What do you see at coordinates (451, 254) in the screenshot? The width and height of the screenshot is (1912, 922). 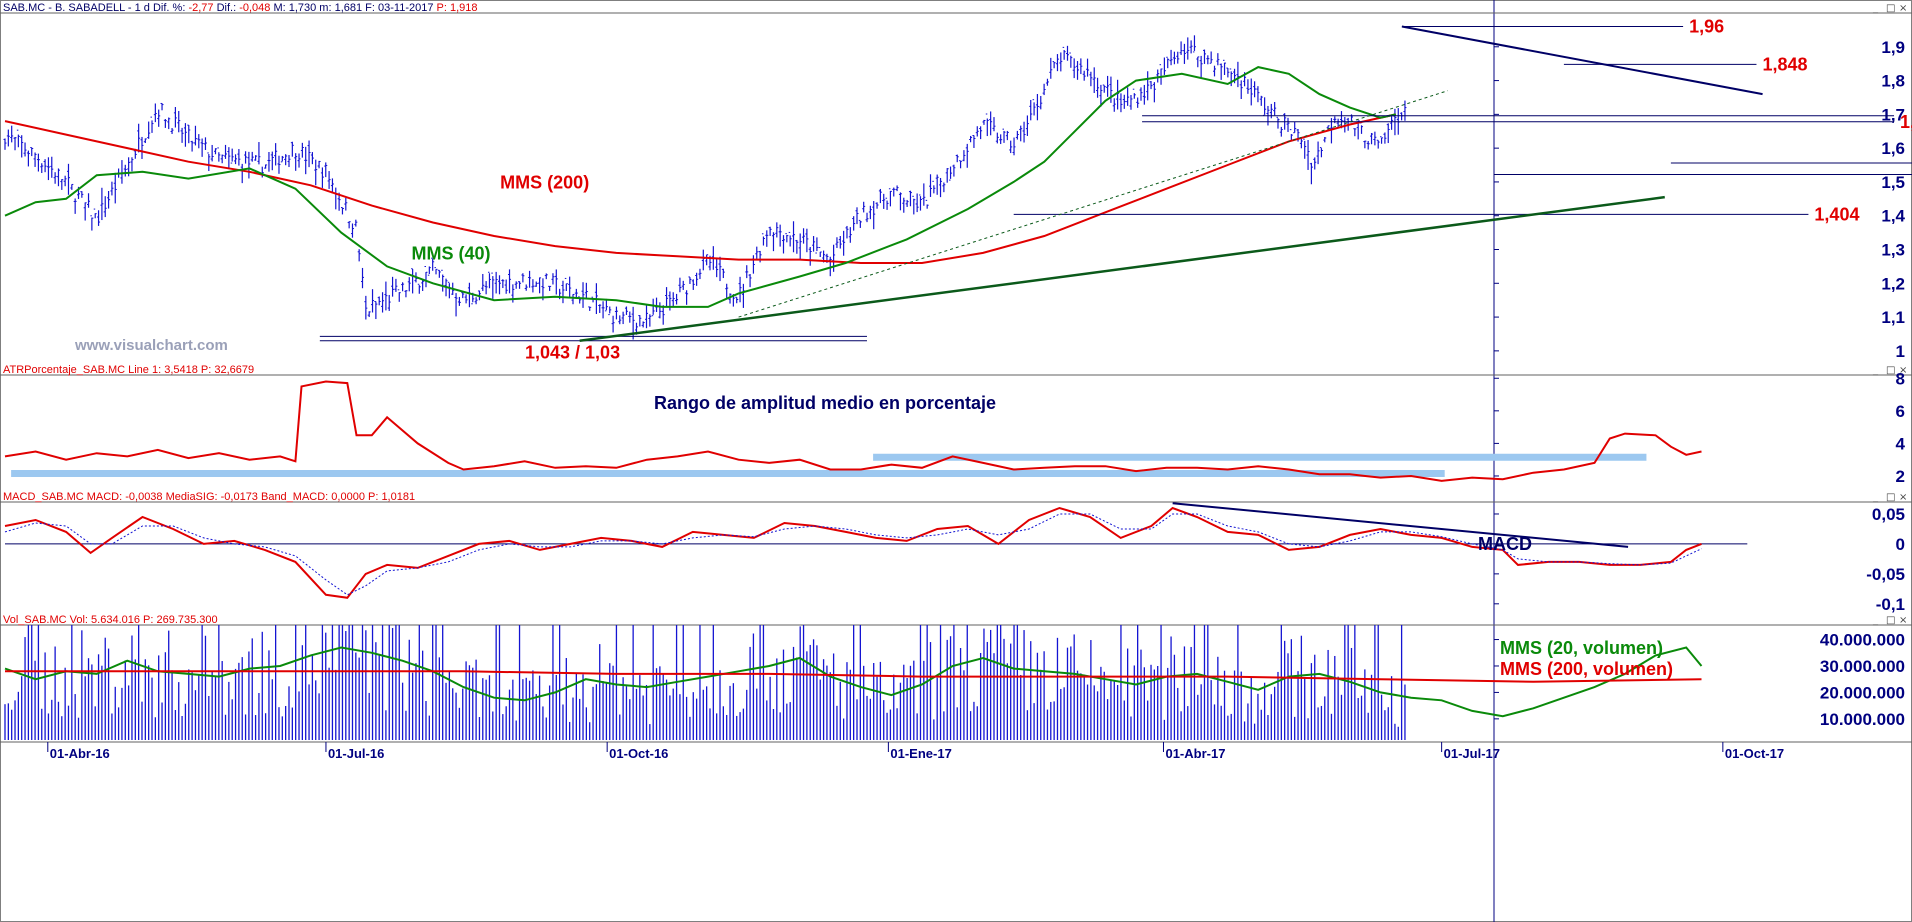 I see `price-annotation: MMS (40)` at bounding box center [451, 254].